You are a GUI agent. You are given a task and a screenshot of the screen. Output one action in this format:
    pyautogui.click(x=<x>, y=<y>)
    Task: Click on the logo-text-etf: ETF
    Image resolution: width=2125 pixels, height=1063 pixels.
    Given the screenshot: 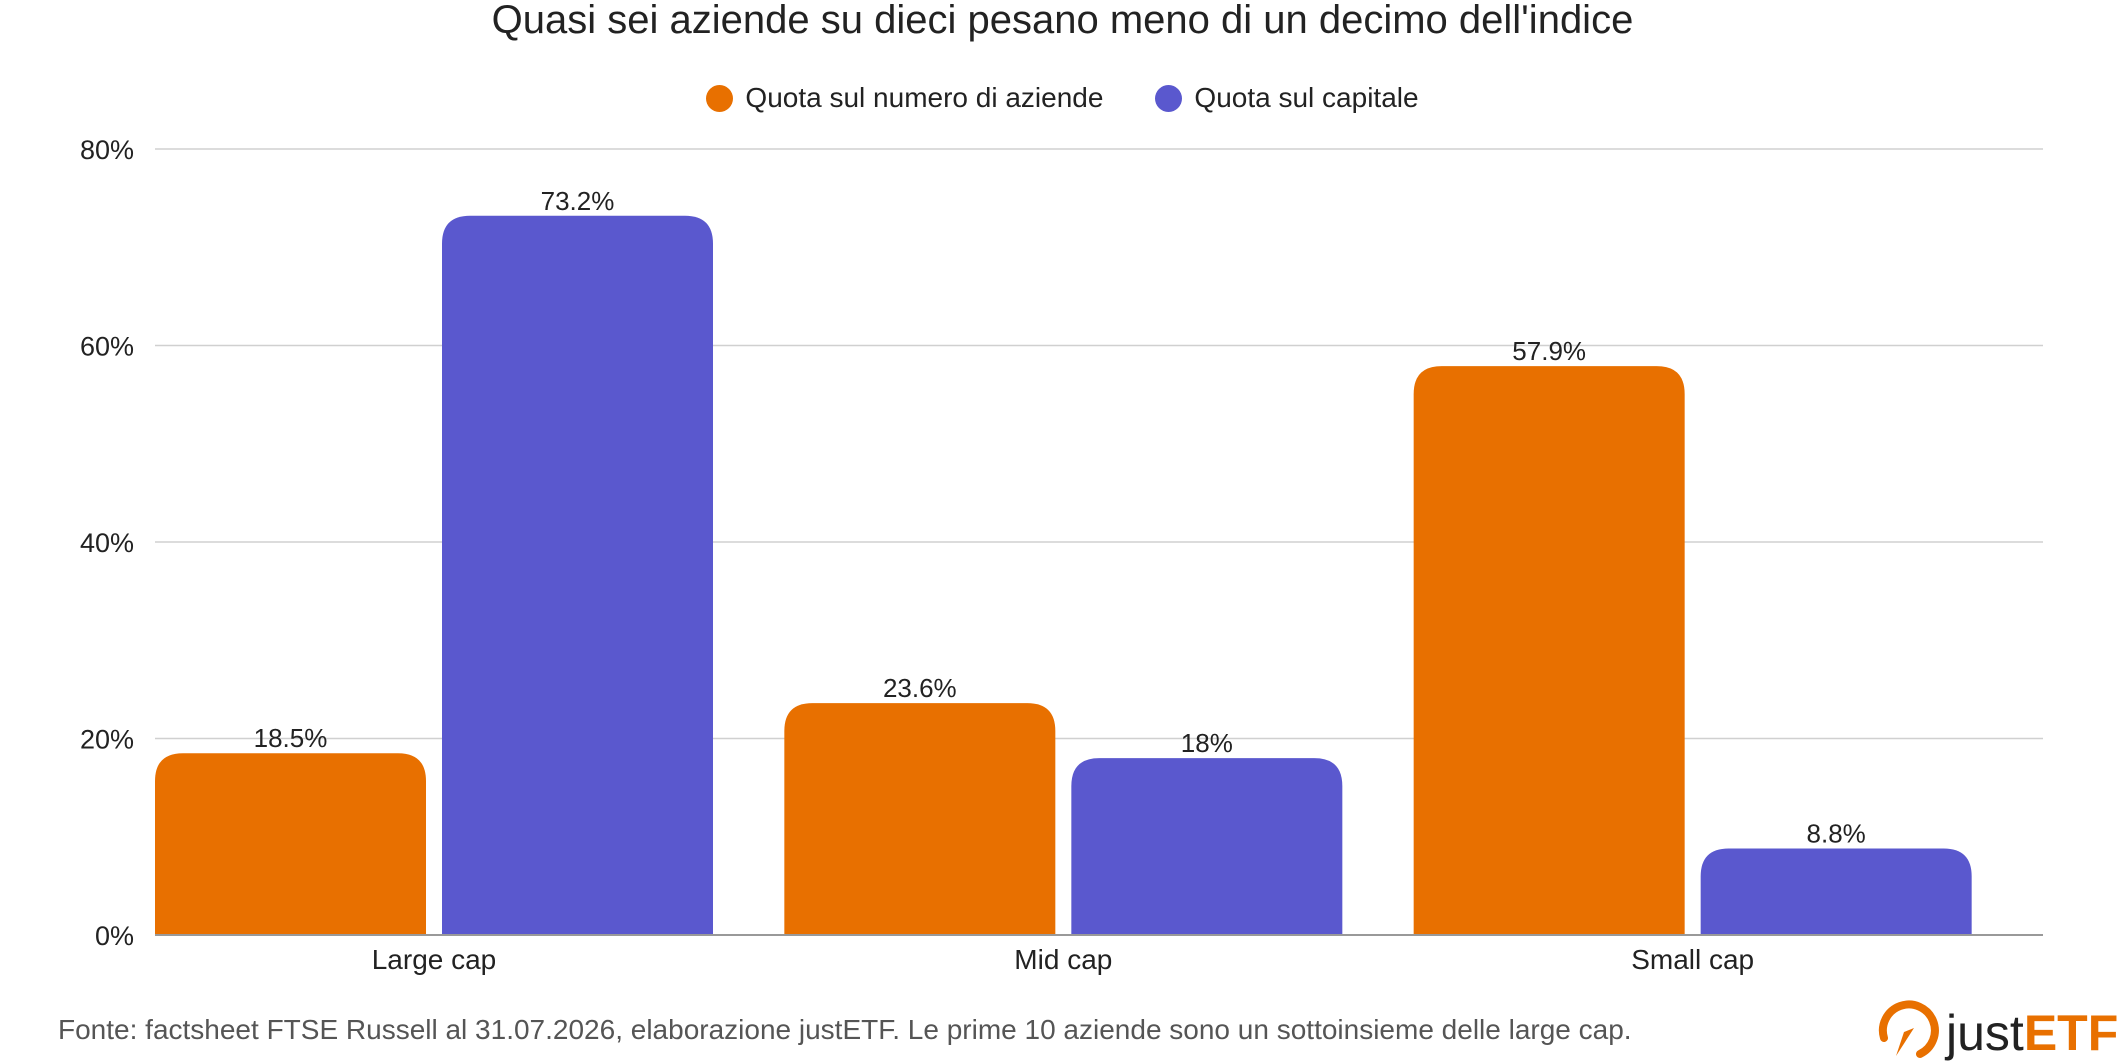 What is the action you would take?
    pyautogui.click(x=2071, y=1033)
    